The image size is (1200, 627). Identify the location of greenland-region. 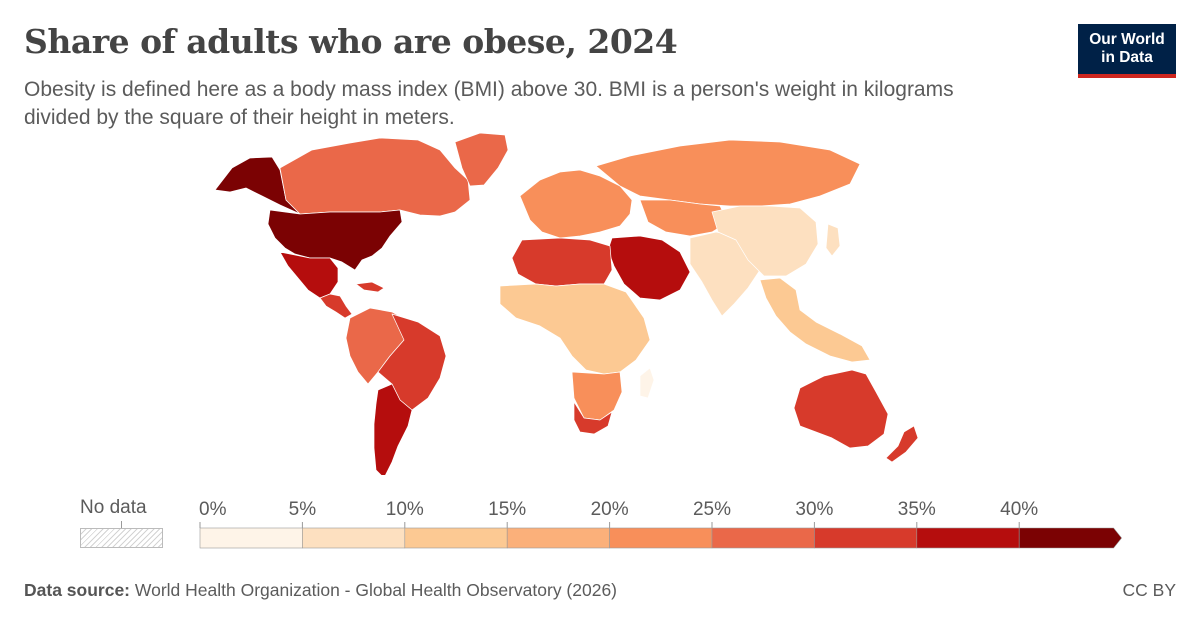
(481, 159).